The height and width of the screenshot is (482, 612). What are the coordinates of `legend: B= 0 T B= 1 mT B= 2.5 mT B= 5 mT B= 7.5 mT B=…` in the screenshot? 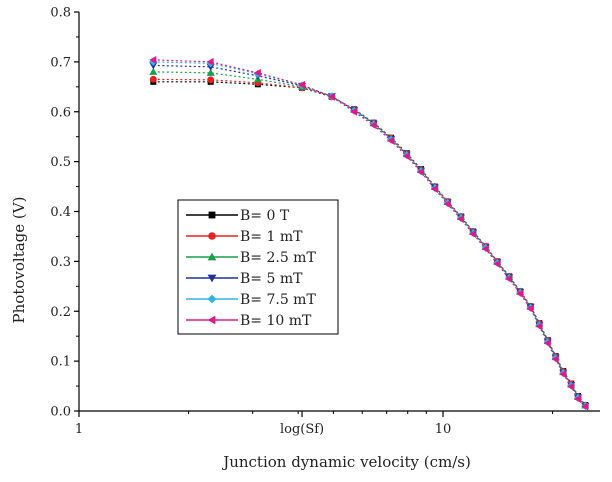 It's located at (258, 267).